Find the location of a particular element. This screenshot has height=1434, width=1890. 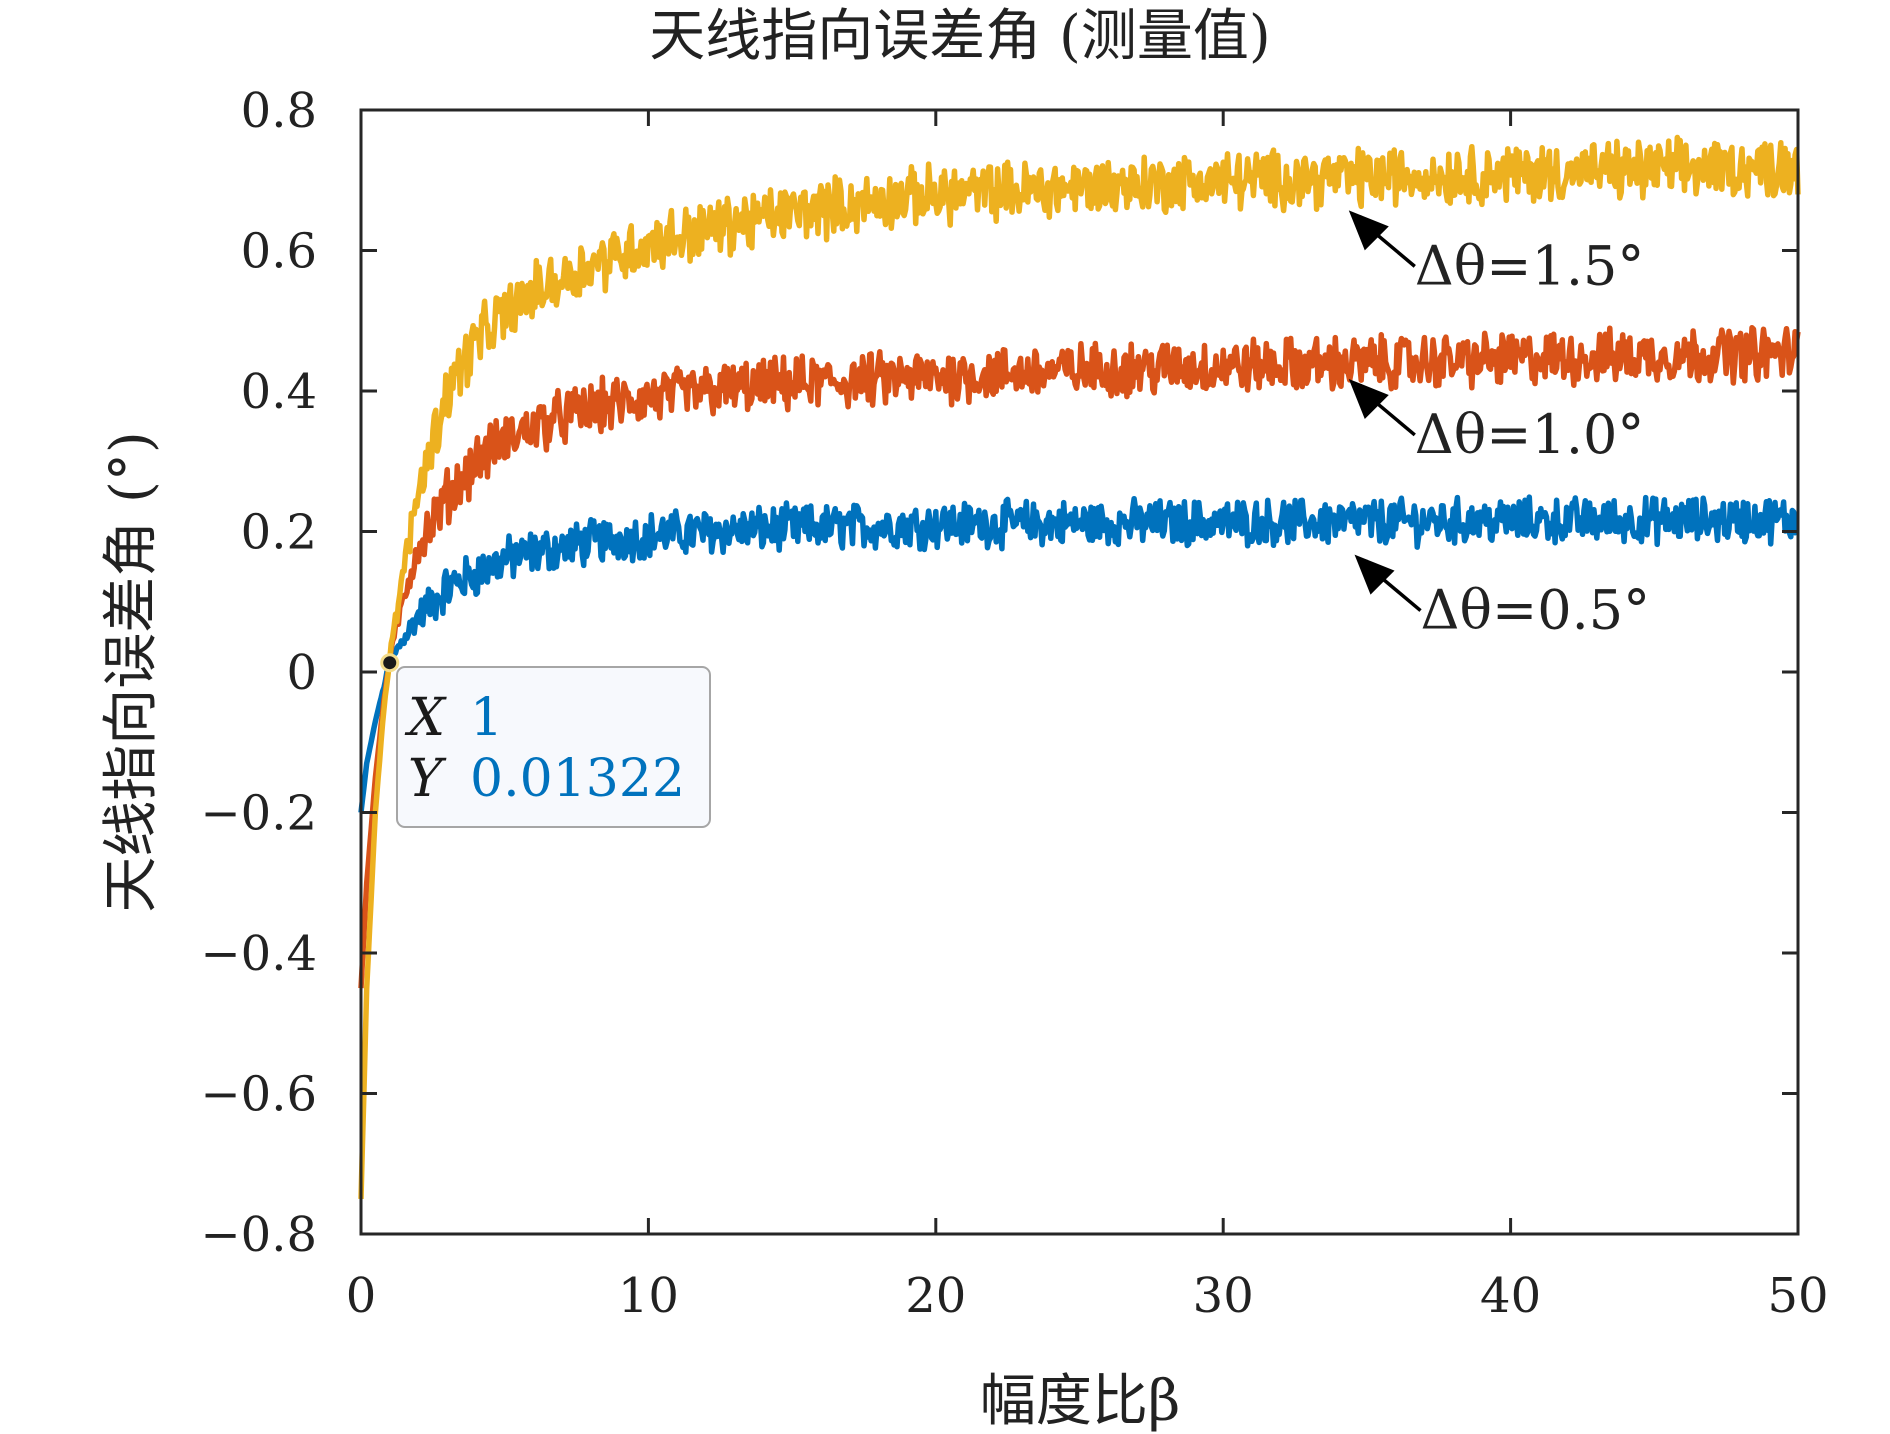

y-tick-label: −0.8 is located at coordinates (258, 1235).